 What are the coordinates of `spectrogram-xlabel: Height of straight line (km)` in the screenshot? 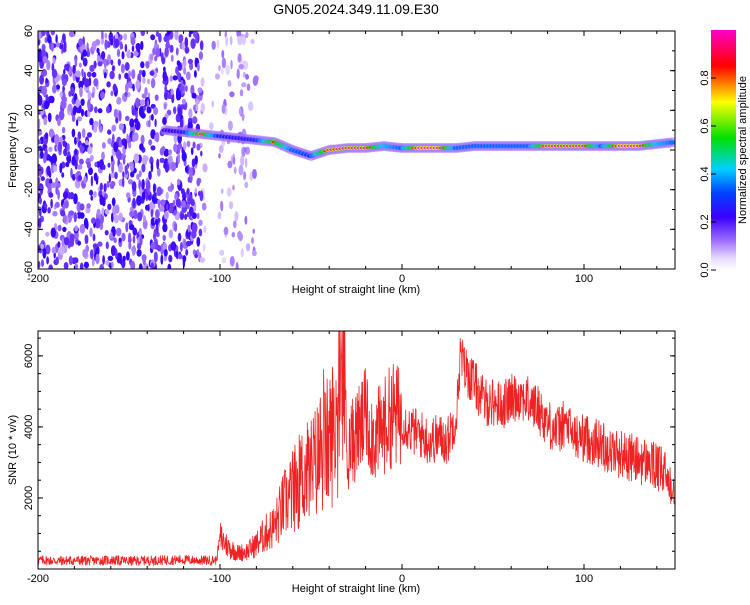 It's located at (356, 290).